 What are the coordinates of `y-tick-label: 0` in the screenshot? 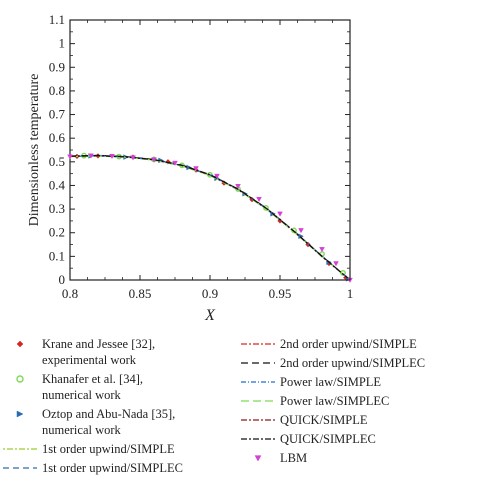 It's located at (62, 279).